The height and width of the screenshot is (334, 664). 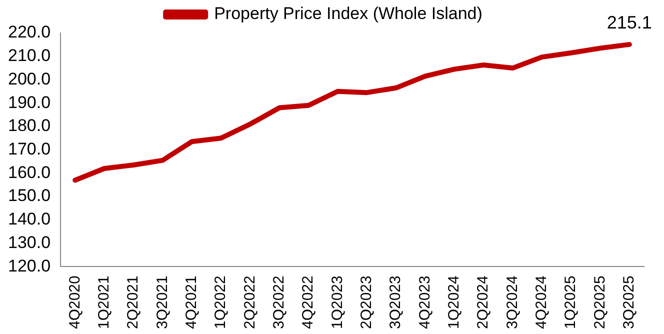 What do you see at coordinates (75, 303) in the screenshot?
I see `x-tick-label: 4Q2020` at bounding box center [75, 303].